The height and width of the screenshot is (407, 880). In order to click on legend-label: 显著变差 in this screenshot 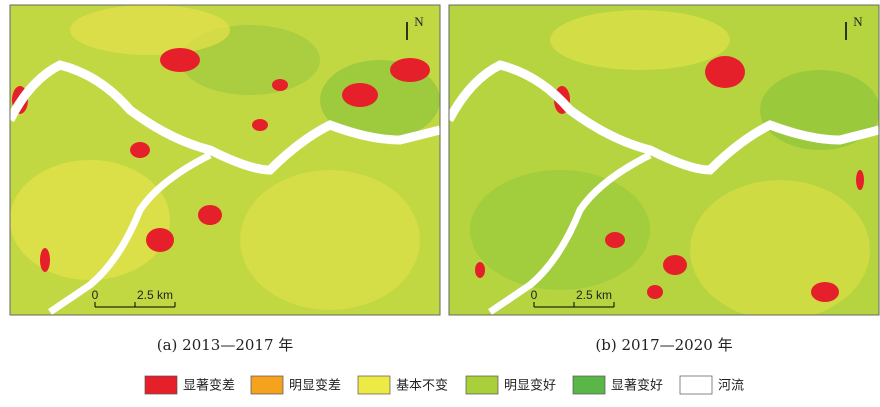, I will do `click(209, 386)`.